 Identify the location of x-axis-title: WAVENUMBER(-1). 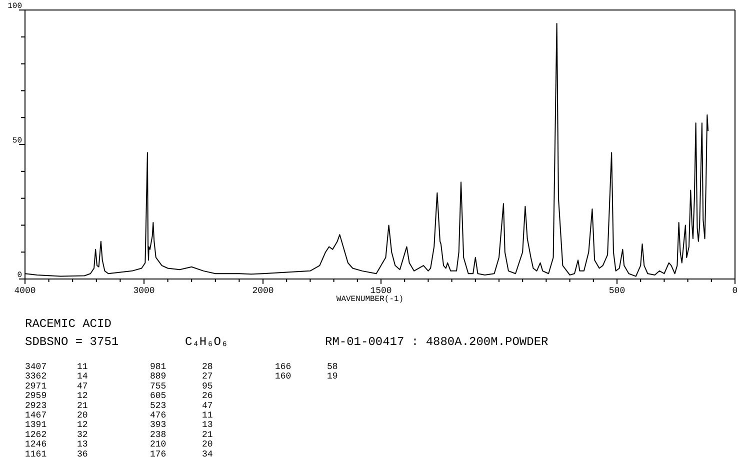
(370, 299).